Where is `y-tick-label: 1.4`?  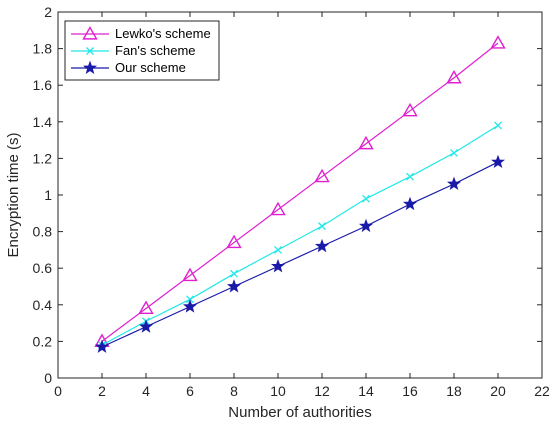 y-tick-label: 1.4 is located at coordinates (43, 122).